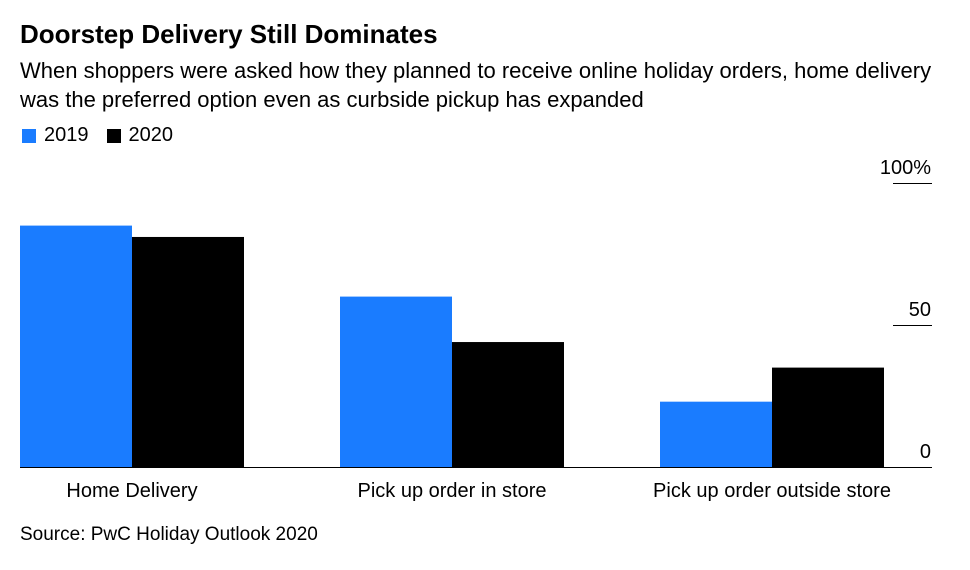  I want to click on legend: 2019 2020, so click(106, 135).